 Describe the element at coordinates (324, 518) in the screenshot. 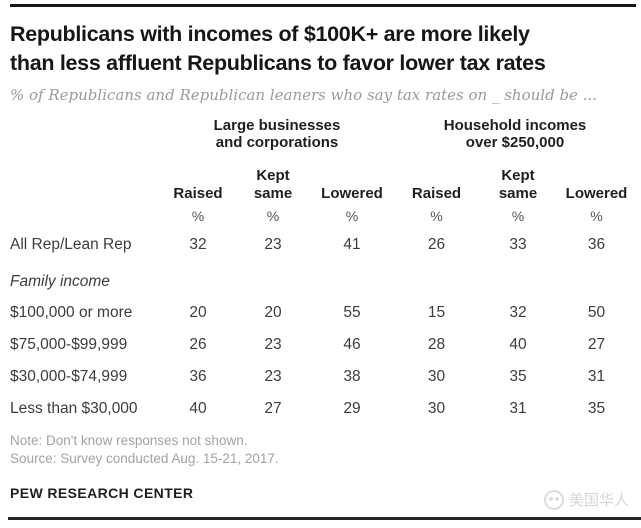

I see `bottom-rule` at that location.